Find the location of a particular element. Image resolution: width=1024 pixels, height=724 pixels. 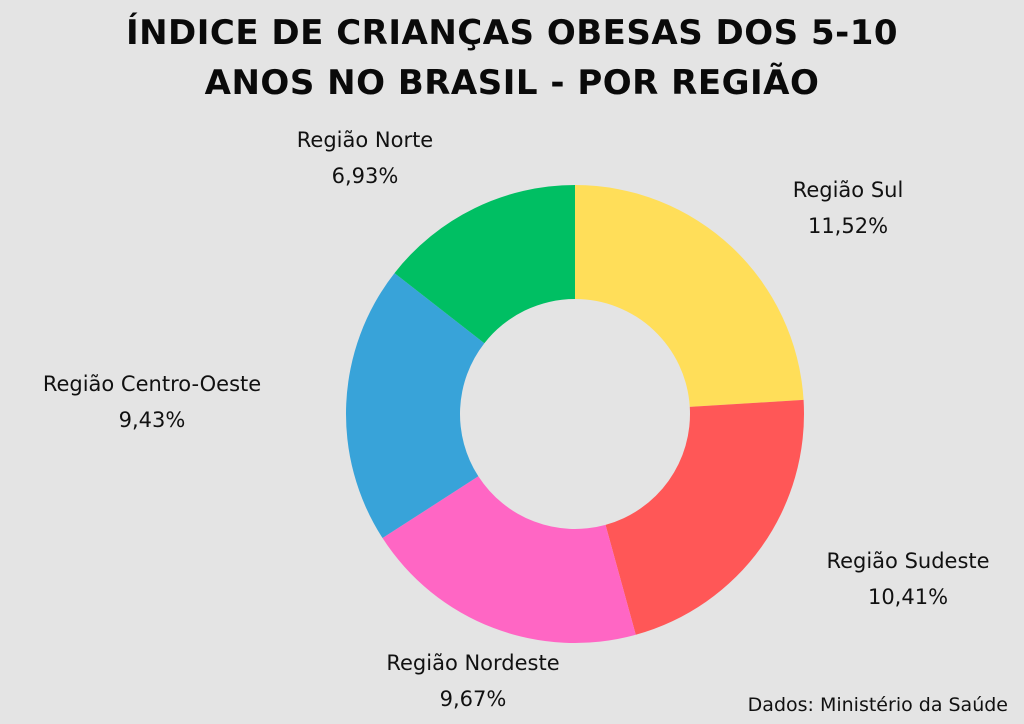

label-name: Região Sudeste is located at coordinates (908, 561).